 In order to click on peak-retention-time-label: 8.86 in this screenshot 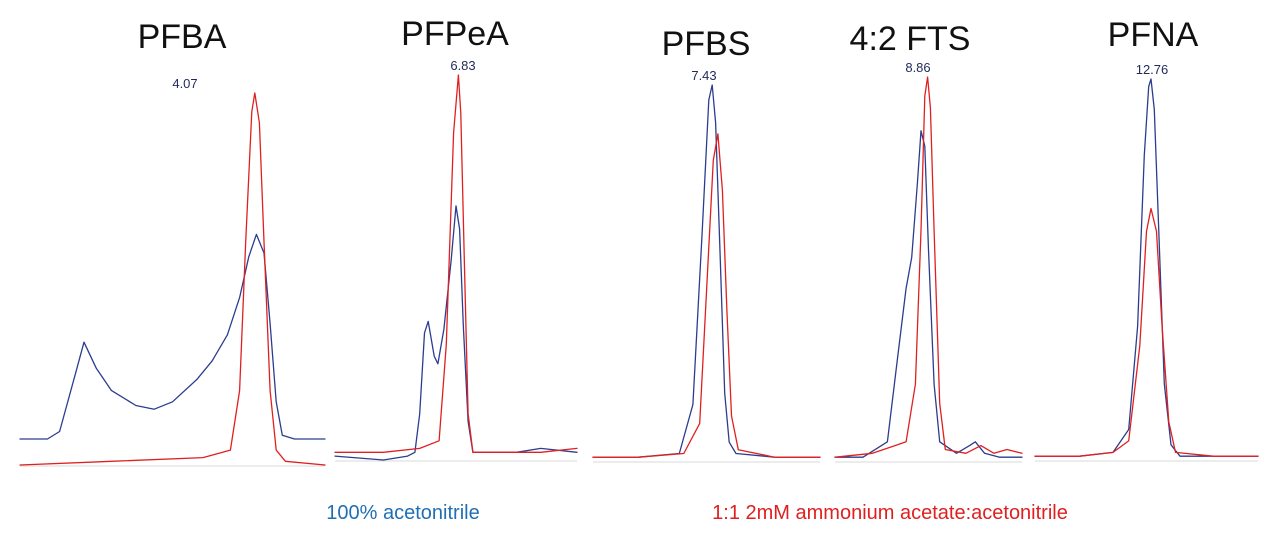, I will do `click(917, 67)`.